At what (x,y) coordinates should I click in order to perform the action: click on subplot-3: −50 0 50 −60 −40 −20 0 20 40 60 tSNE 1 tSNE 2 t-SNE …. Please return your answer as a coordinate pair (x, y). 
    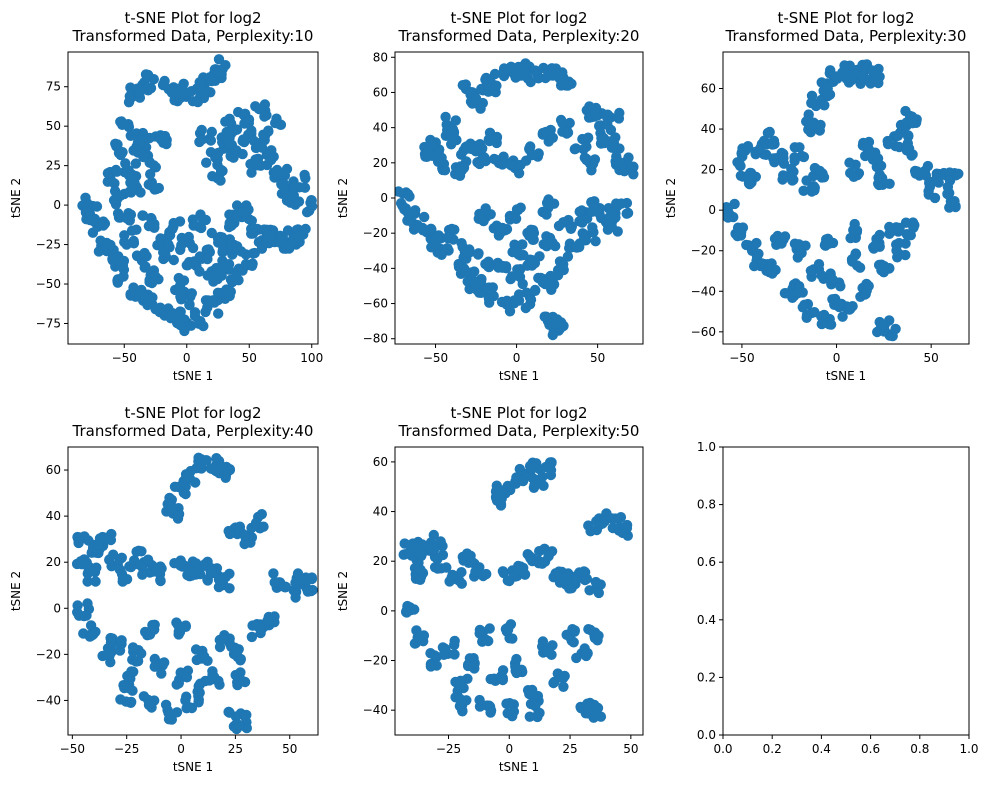
    Looking at the image, I should click on (817, 196).